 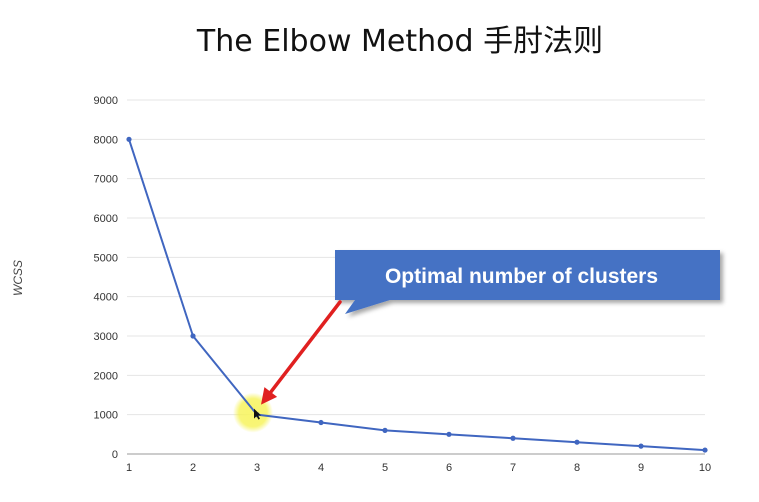 I want to click on x-tick-label: 7, so click(x=513, y=468).